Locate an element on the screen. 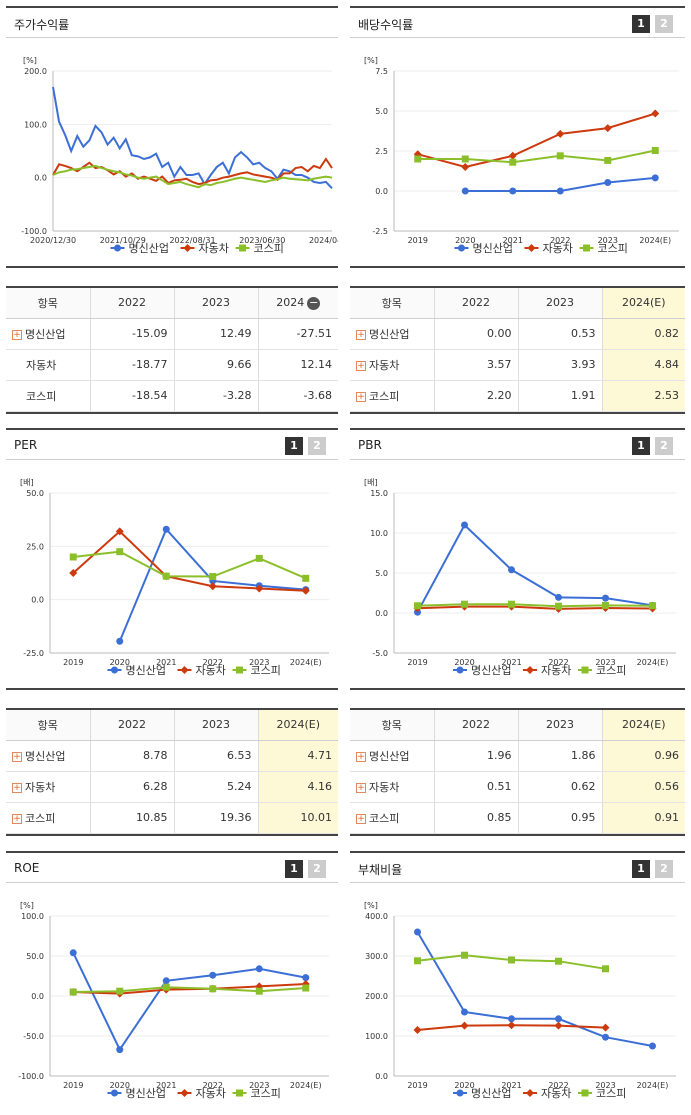  col-header-2024e: 2024(E) is located at coordinates (297, 725).